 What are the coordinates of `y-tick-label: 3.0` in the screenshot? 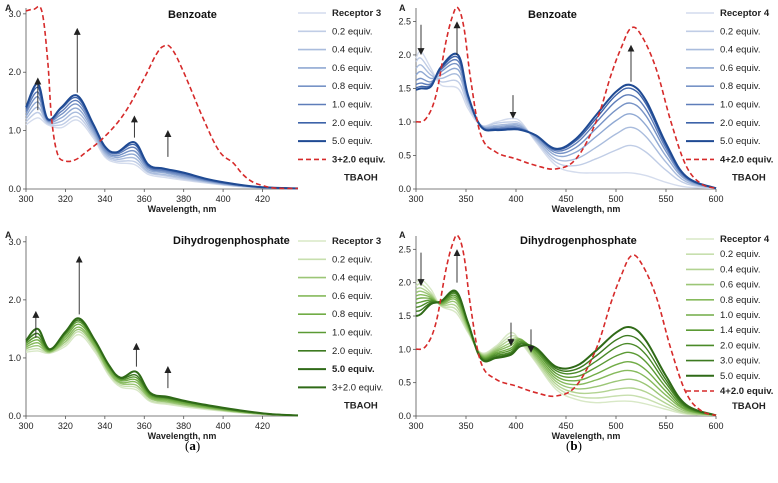 It's located at (14, 242).